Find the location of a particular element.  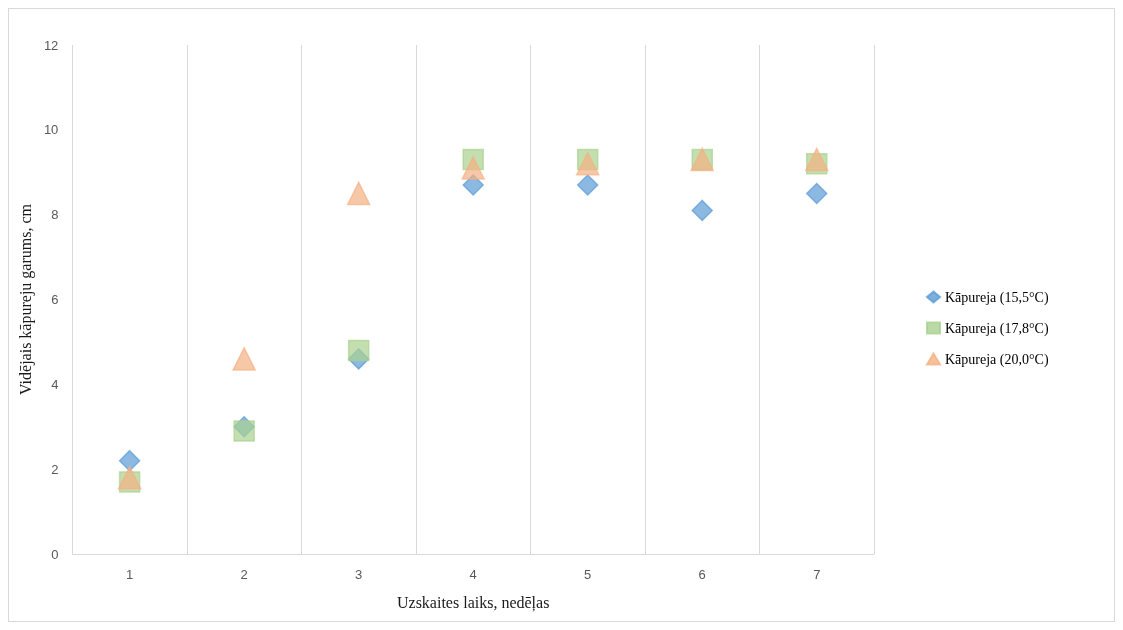

legend-label: Kāpureja (17,8°C) is located at coordinates (997, 328).